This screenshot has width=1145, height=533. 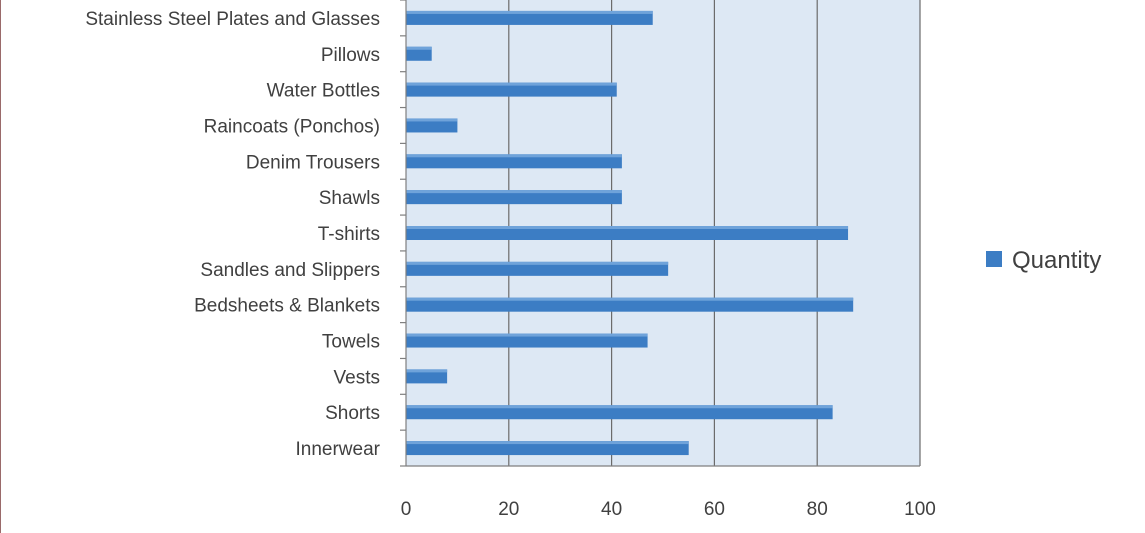 What do you see at coordinates (349, 198) in the screenshot?
I see `category-label: Shawls` at bounding box center [349, 198].